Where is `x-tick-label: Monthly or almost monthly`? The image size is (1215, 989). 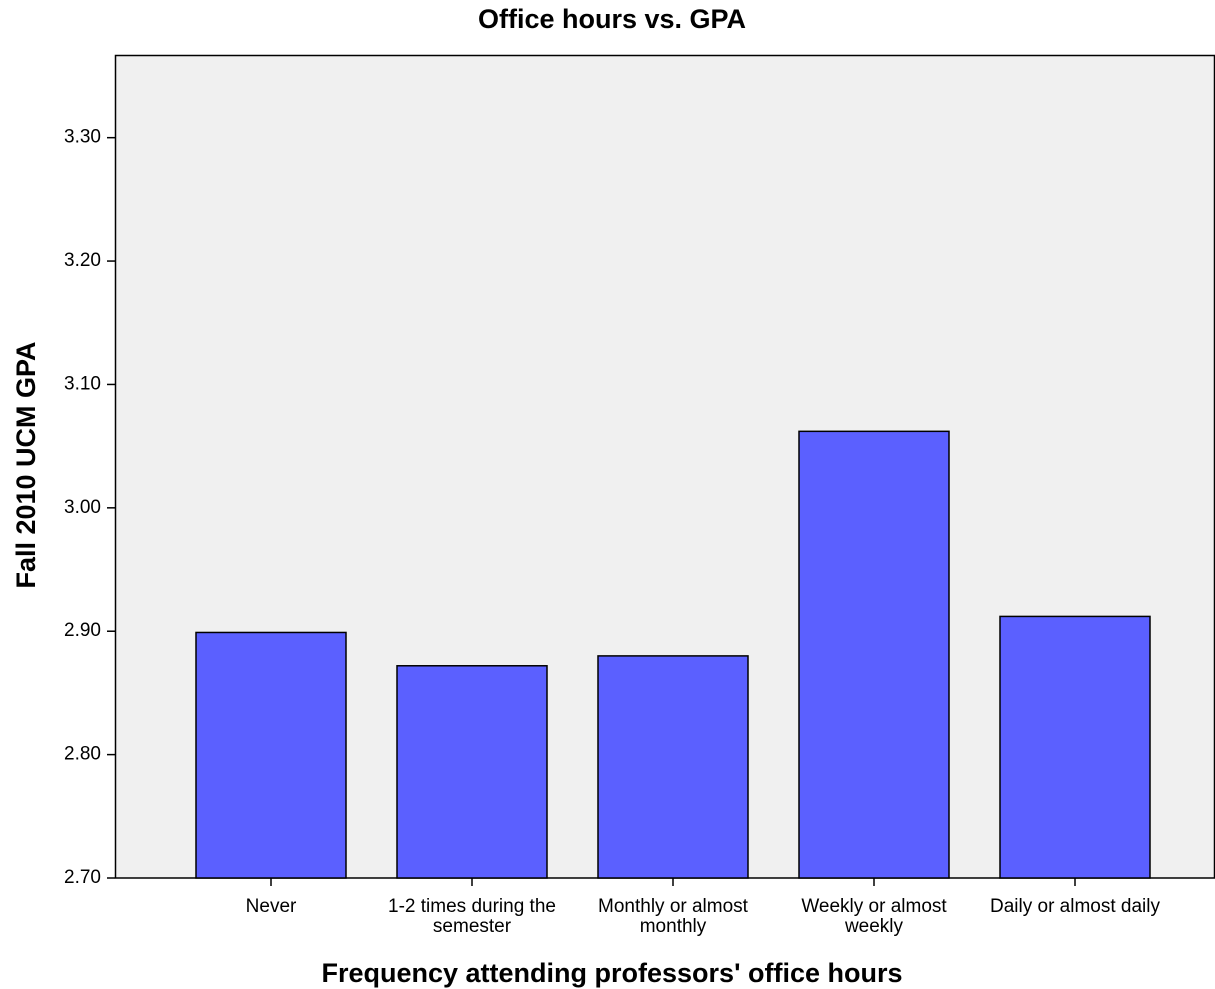
x-tick-label: Monthly or almost monthly is located at coordinates (673, 916).